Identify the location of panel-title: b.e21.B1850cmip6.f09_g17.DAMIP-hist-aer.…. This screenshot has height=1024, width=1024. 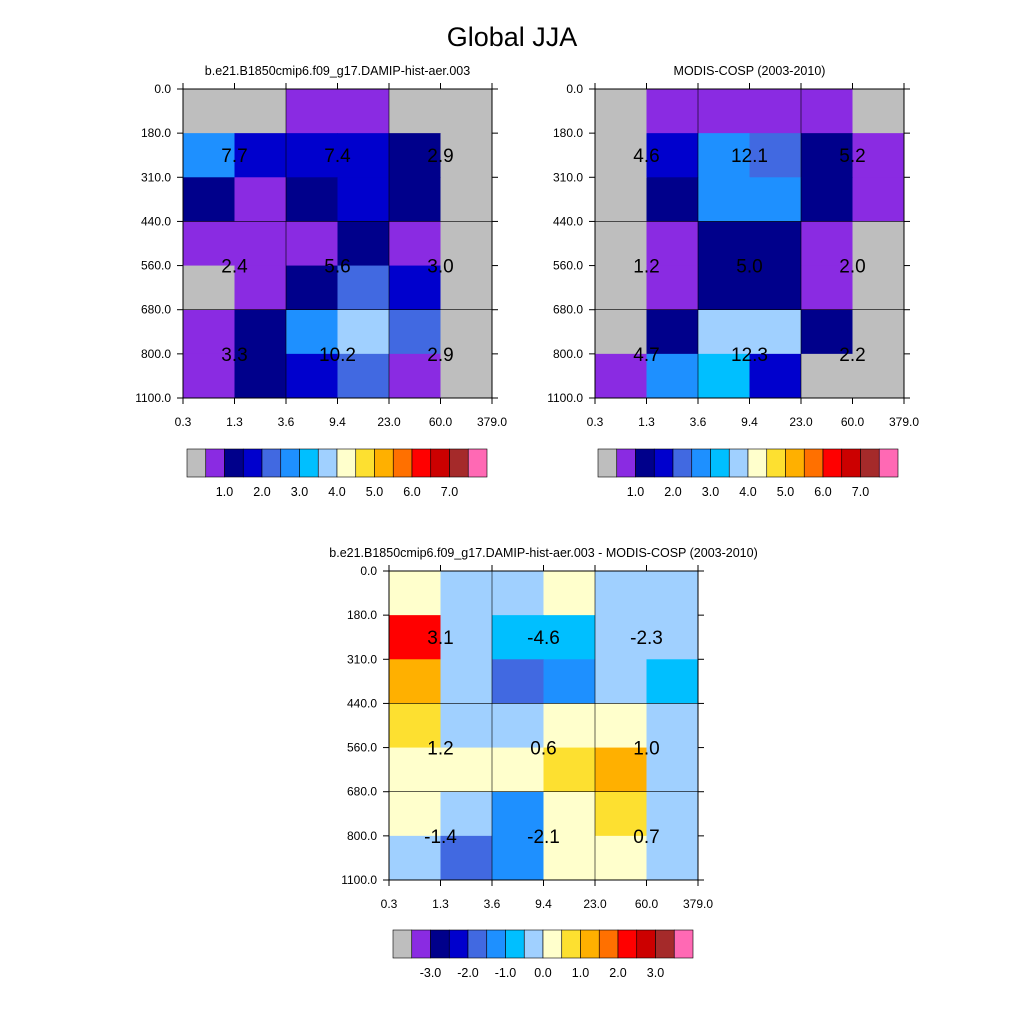
(543, 553).